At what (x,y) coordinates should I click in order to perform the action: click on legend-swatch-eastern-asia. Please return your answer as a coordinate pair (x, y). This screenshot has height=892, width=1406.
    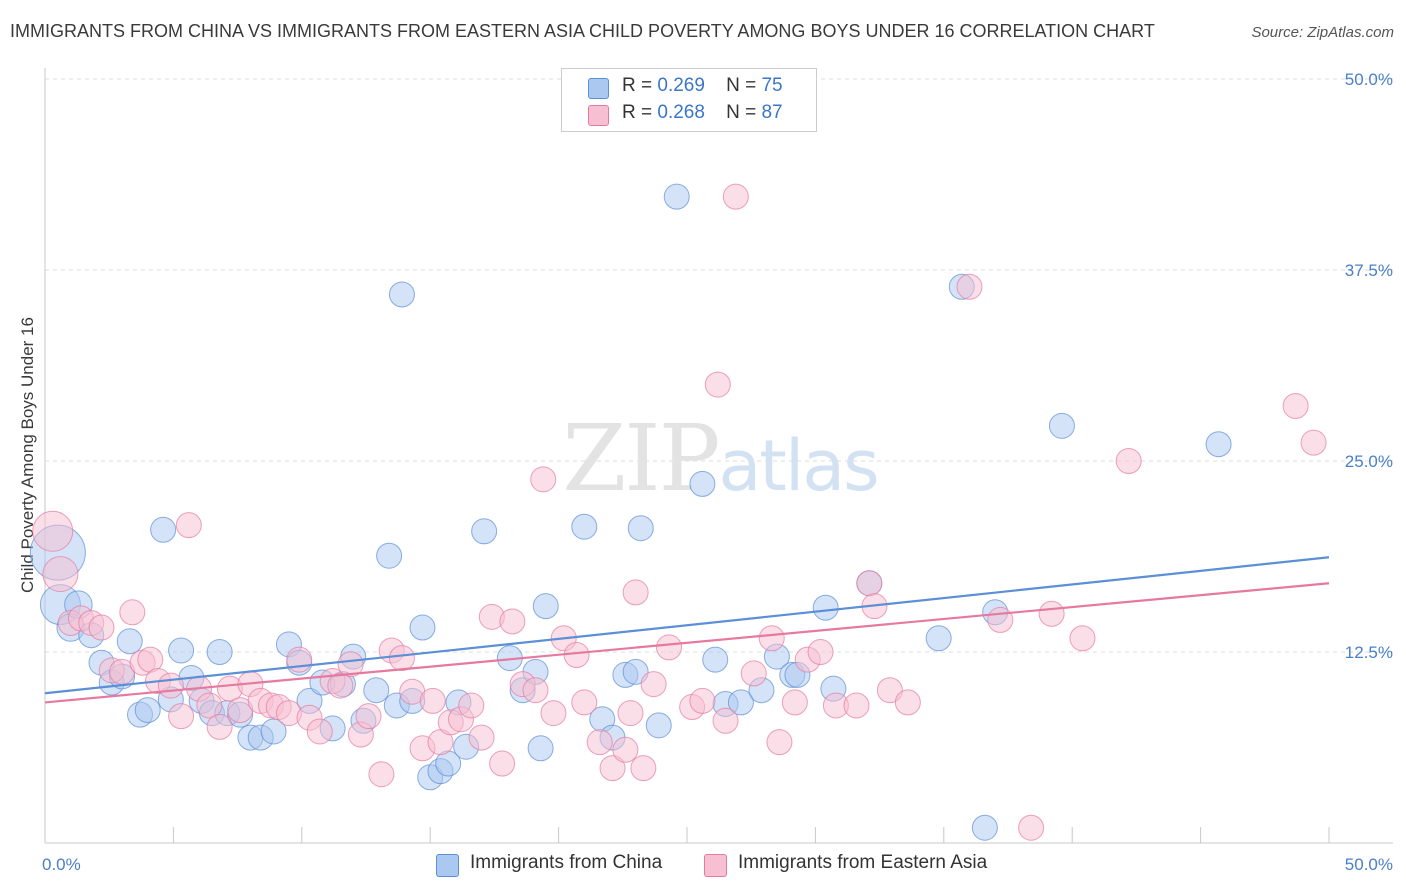
    Looking at the image, I should click on (598, 115).